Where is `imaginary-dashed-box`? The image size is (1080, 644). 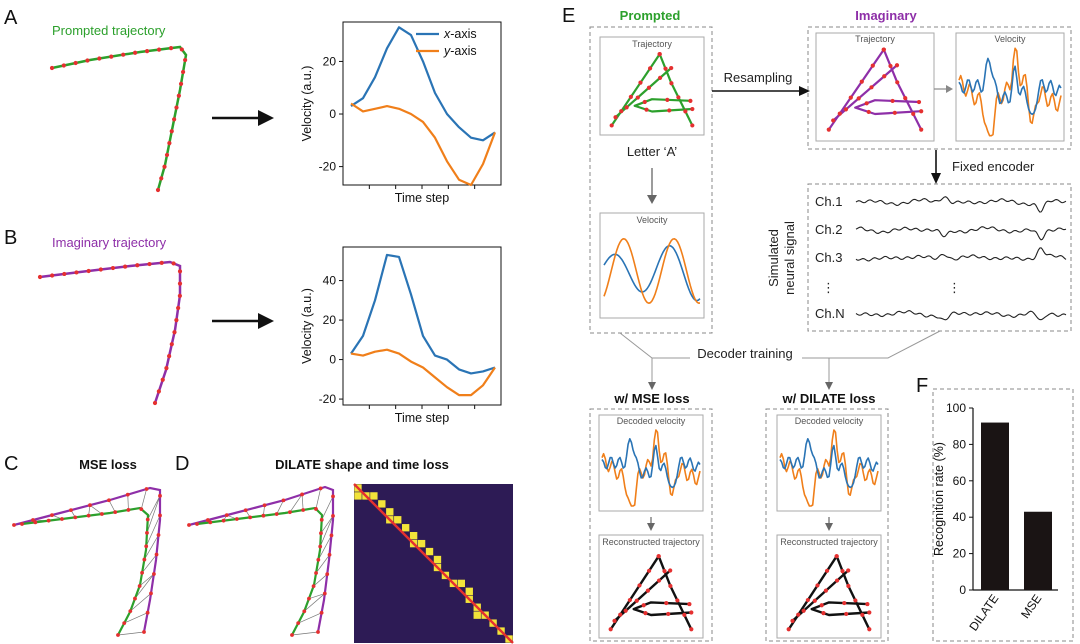
imaginary-dashed-box is located at coordinates (939, 88).